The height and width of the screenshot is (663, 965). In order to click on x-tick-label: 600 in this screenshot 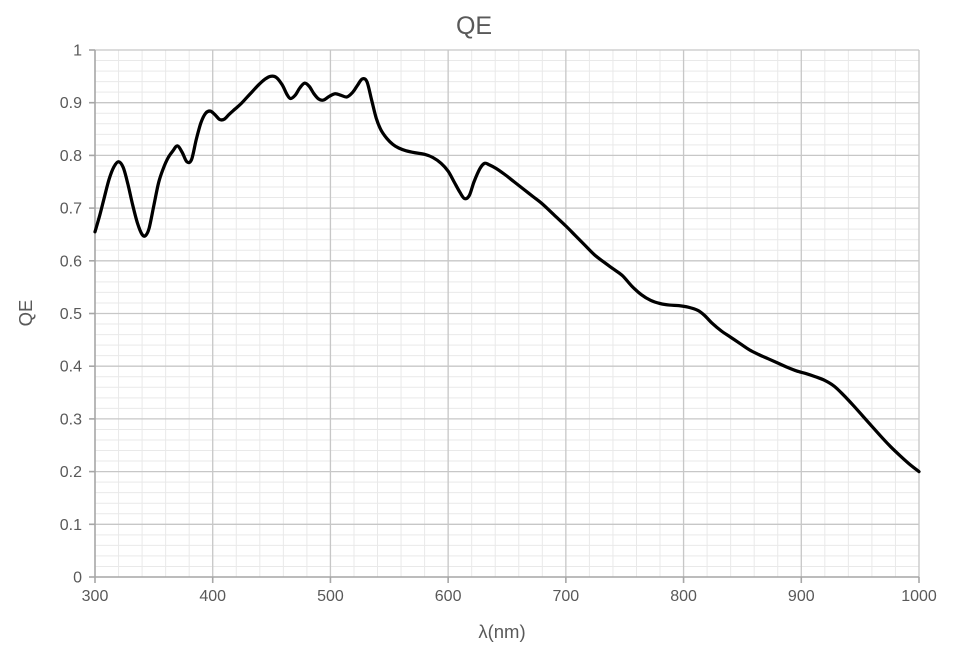, I will do `click(448, 596)`.